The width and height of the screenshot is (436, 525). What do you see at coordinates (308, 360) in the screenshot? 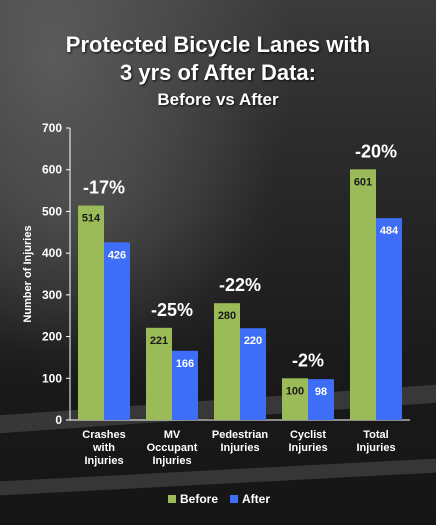
I see `change-annotation: -2%` at bounding box center [308, 360].